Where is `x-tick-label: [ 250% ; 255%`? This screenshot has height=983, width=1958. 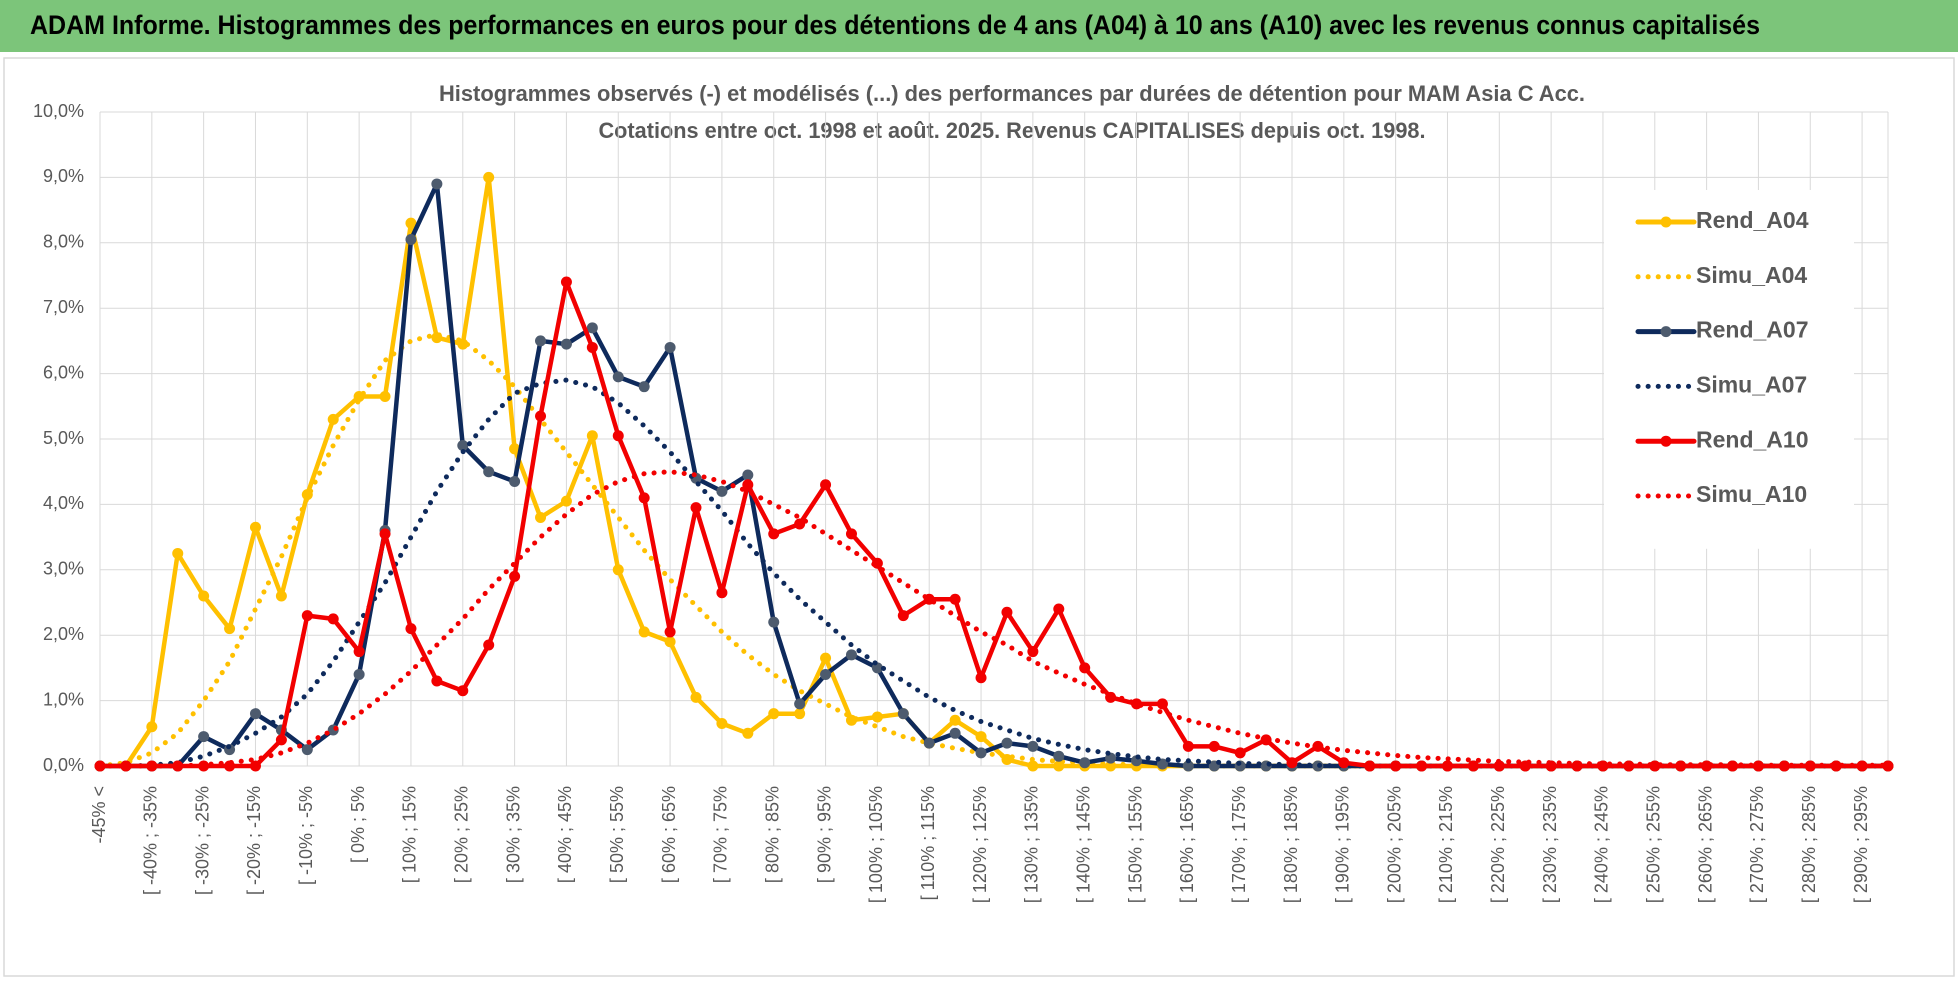
x-tick-label: [ 250% ; 255% is located at coordinates (1654, 844).